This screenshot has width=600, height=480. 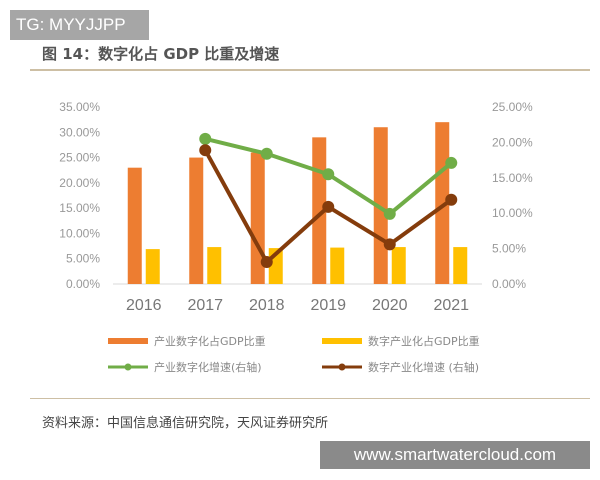 What do you see at coordinates (185, 423) in the screenshot?
I see `source-note: 资料来源：中国信息通信研究院，天风证券研究所` at bounding box center [185, 423].